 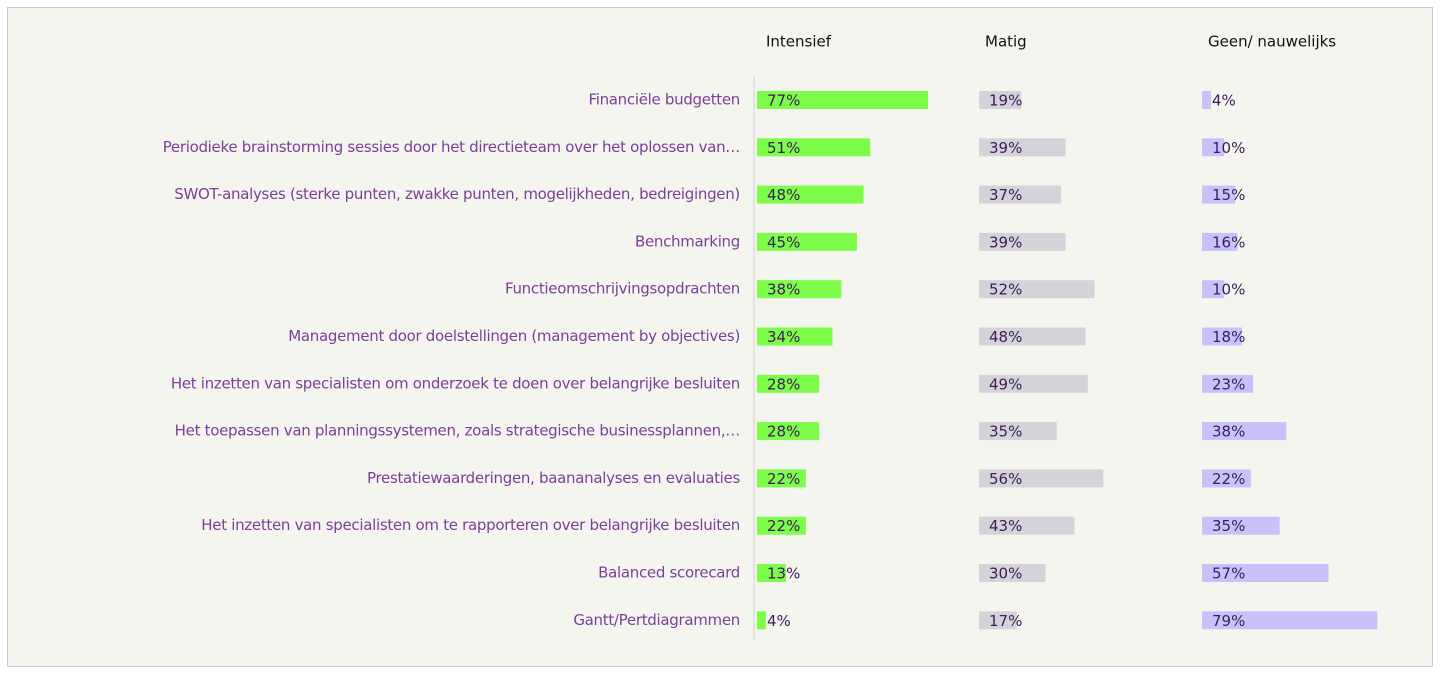 What do you see at coordinates (1228, 242) in the screenshot?
I see `value-label: 16%` at bounding box center [1228, 242].